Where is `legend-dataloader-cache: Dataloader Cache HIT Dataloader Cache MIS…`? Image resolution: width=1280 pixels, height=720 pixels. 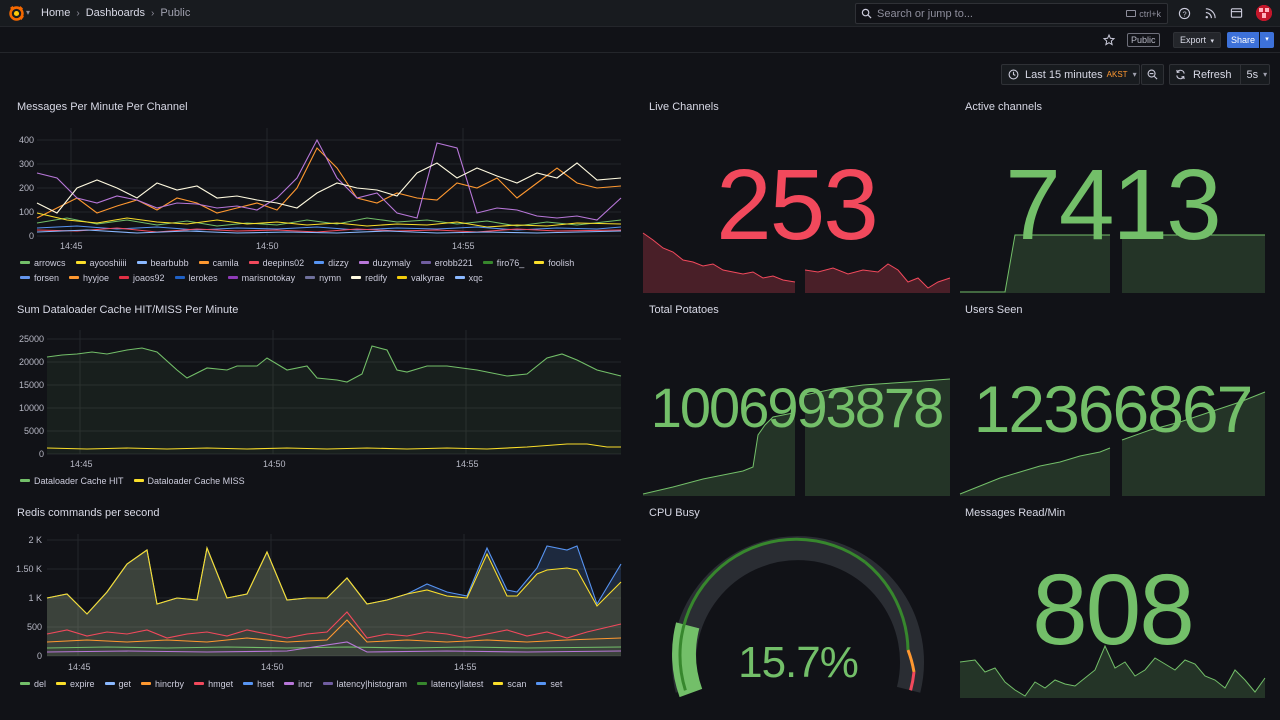 legend-dataloader-cache: Dataloader Cache HIT Dataloader Cache MIS… is located at coordinates (315, 480).